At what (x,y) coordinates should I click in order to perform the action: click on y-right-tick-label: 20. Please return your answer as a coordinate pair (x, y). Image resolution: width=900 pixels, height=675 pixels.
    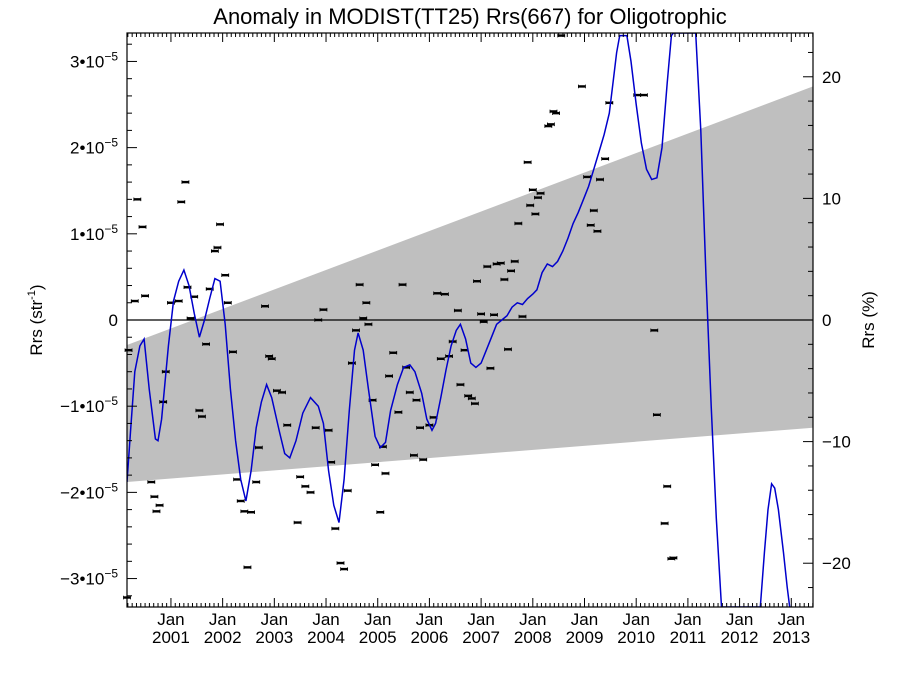
    Looking at the image, I should click on (831, 77).